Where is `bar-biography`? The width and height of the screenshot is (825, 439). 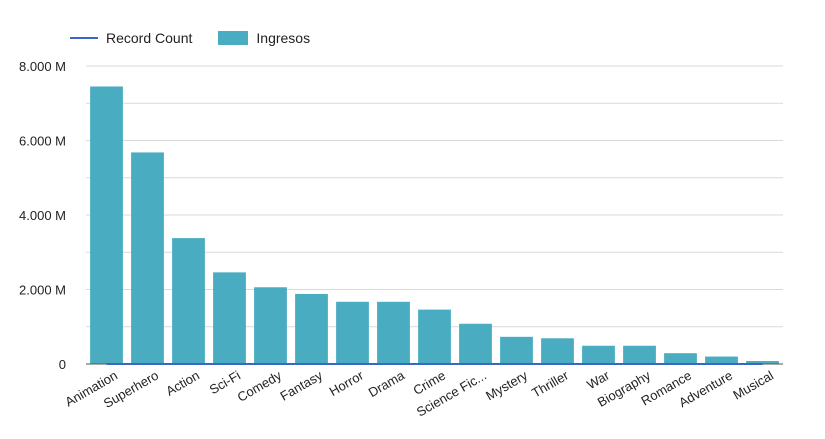 bar-biography is located at coordinates (639, 354).